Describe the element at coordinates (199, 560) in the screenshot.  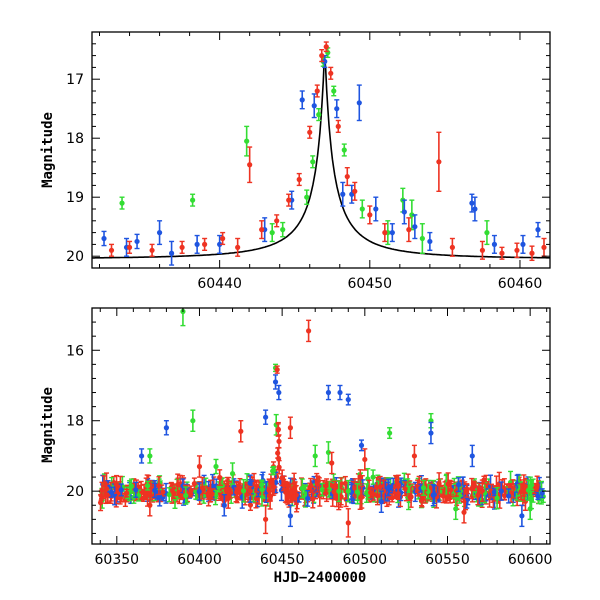
I see `x-tick-label: 60400` at that location.